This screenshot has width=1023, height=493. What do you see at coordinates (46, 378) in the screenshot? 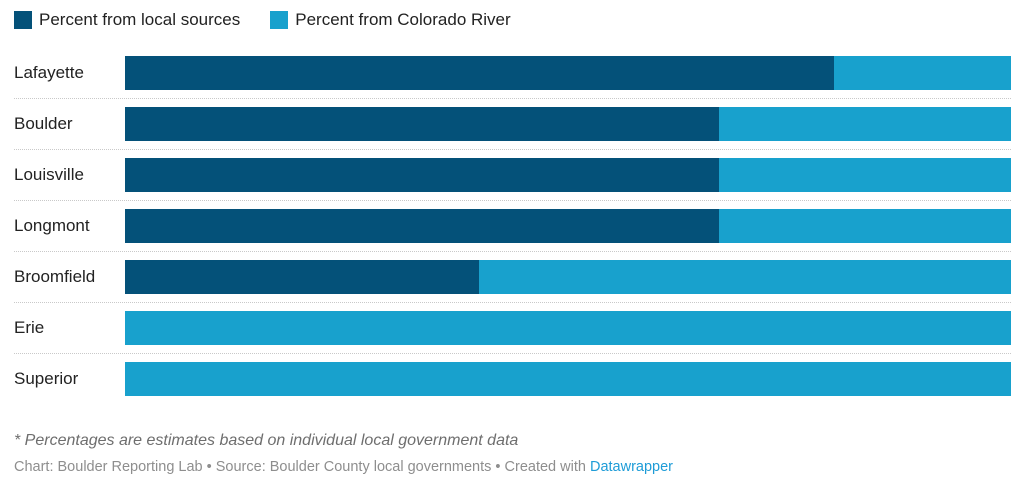
I see `category-label: Superior` at bounding box center [46, 378].